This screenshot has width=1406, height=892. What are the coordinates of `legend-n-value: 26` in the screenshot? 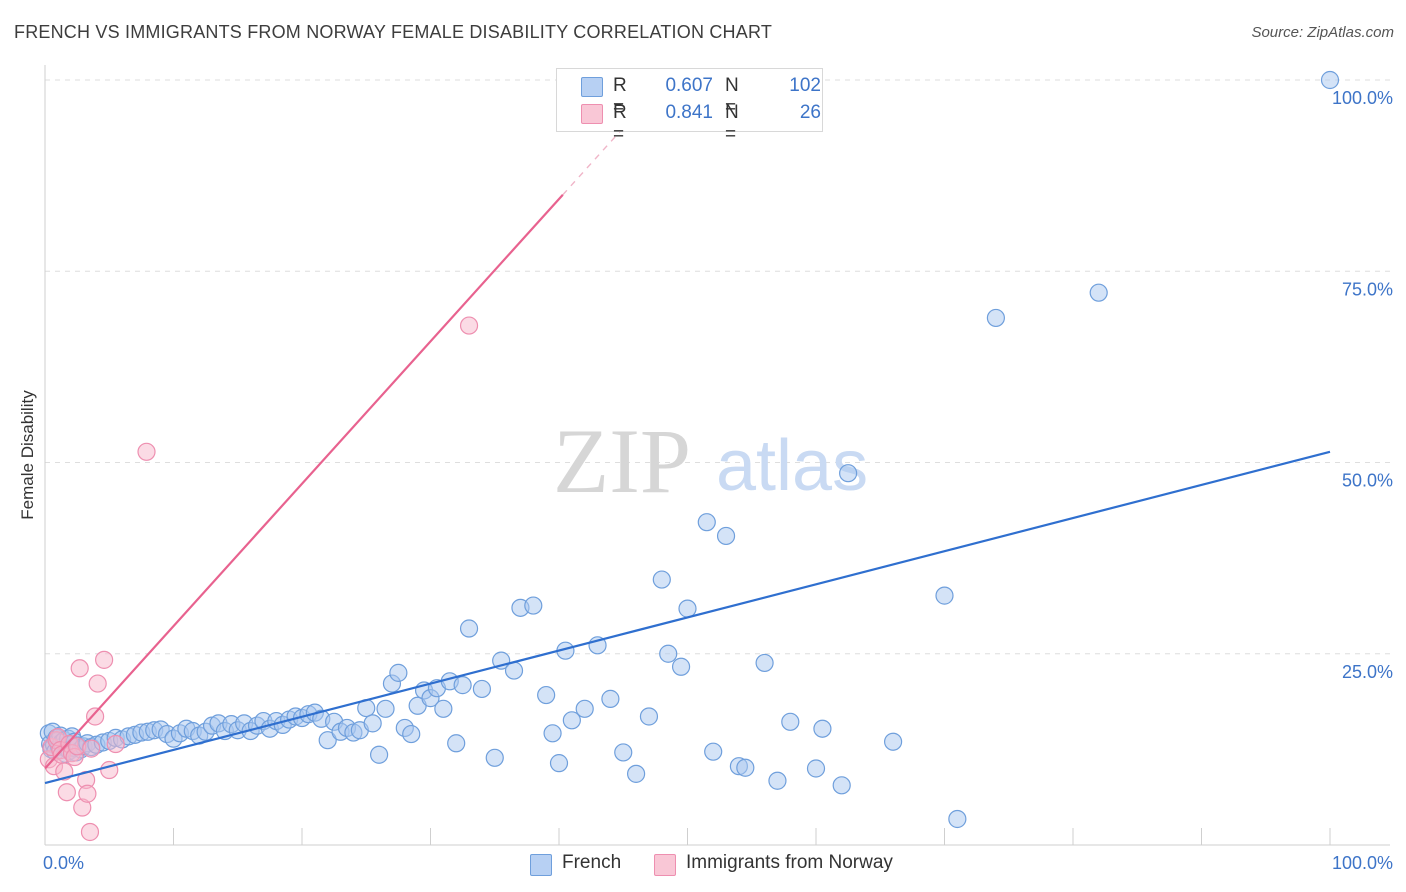 It's located at (810, 112).